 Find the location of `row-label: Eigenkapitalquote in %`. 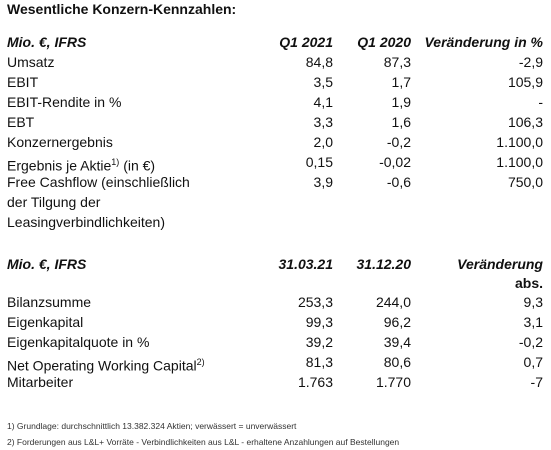

row-label: Eigenkapitalquote in % is located at coordinates (78, 342).